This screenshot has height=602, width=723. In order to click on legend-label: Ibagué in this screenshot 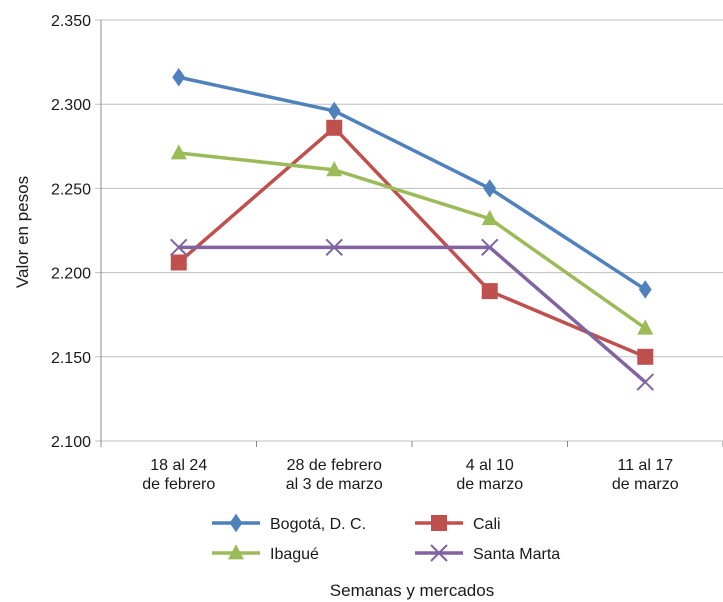, I will do `click(294, 554)`.